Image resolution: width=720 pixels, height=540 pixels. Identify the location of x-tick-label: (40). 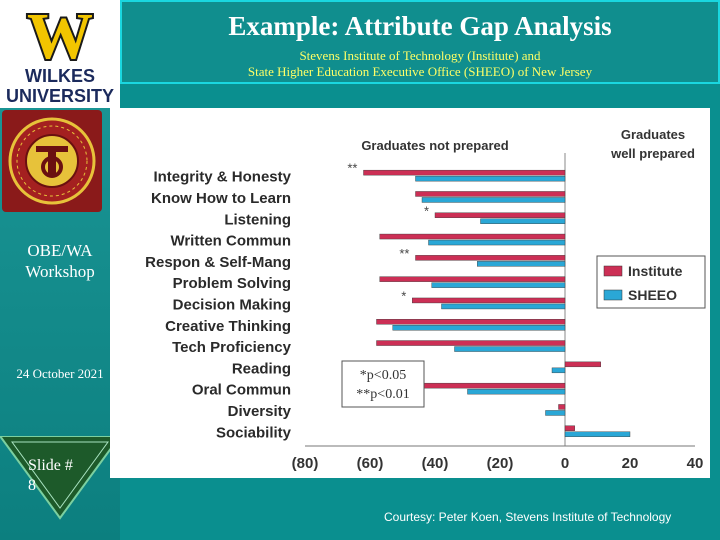
(435, 463).